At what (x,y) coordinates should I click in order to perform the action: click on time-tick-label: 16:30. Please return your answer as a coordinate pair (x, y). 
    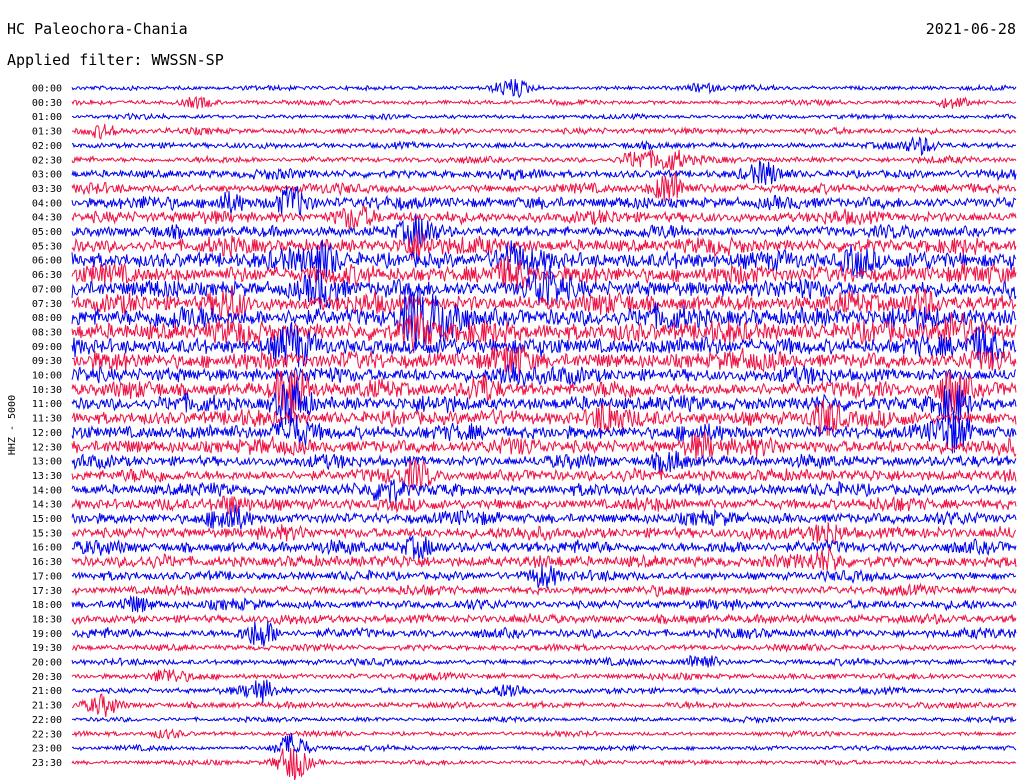
    Looking at the image, I should click on (47, 562).